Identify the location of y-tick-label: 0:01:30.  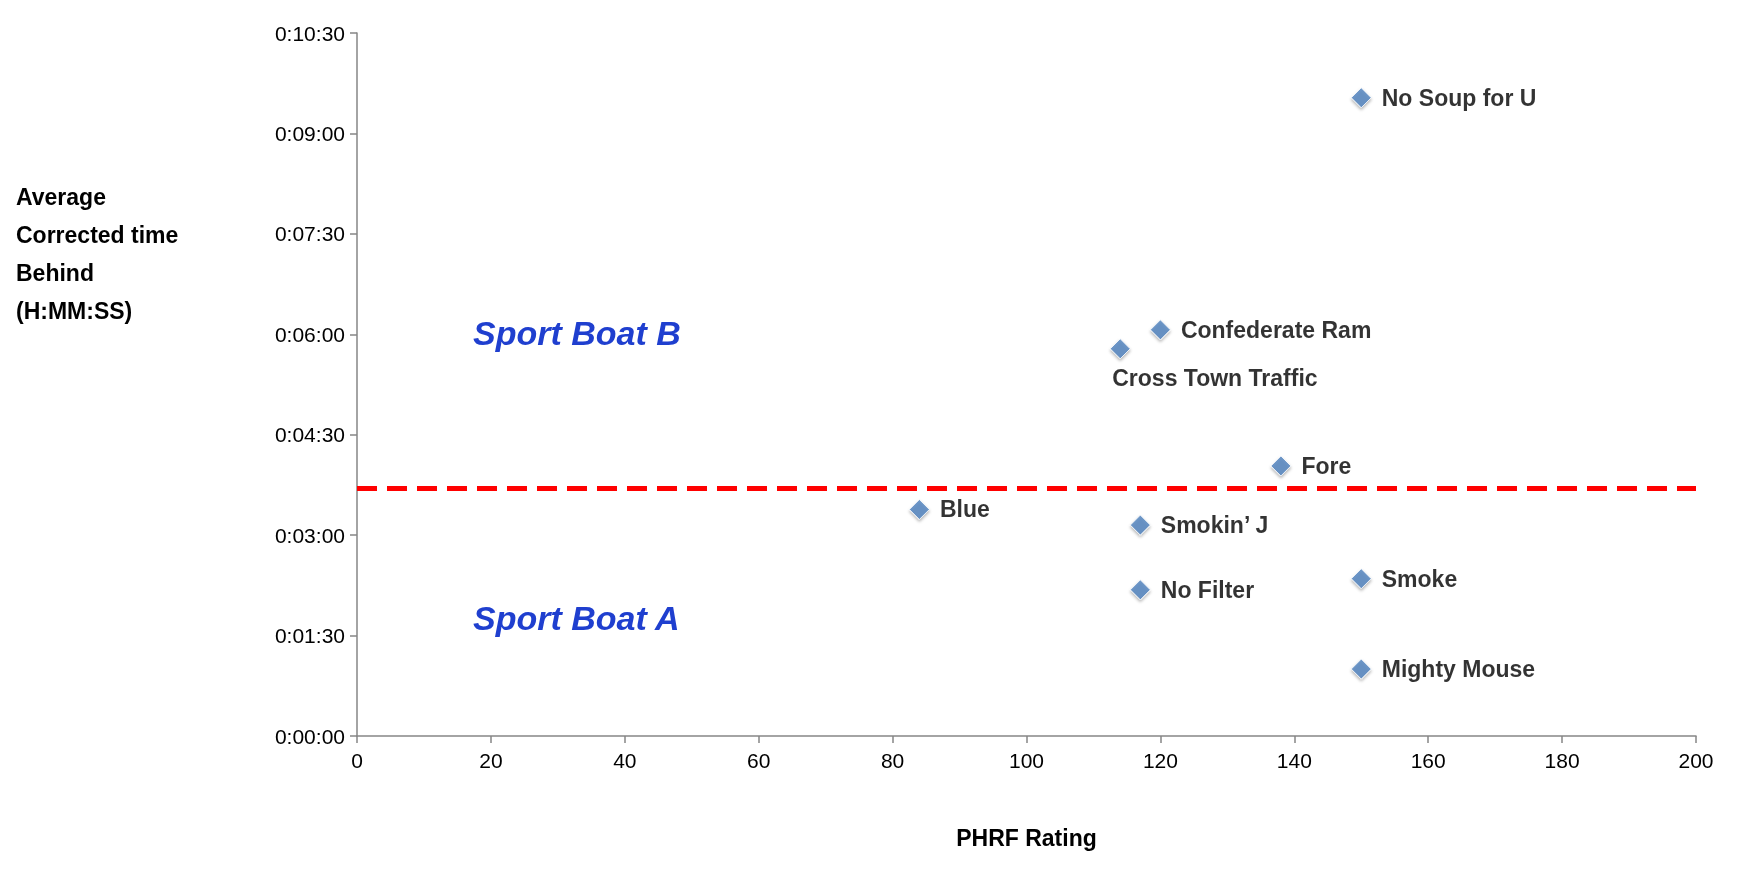
(309, 636).